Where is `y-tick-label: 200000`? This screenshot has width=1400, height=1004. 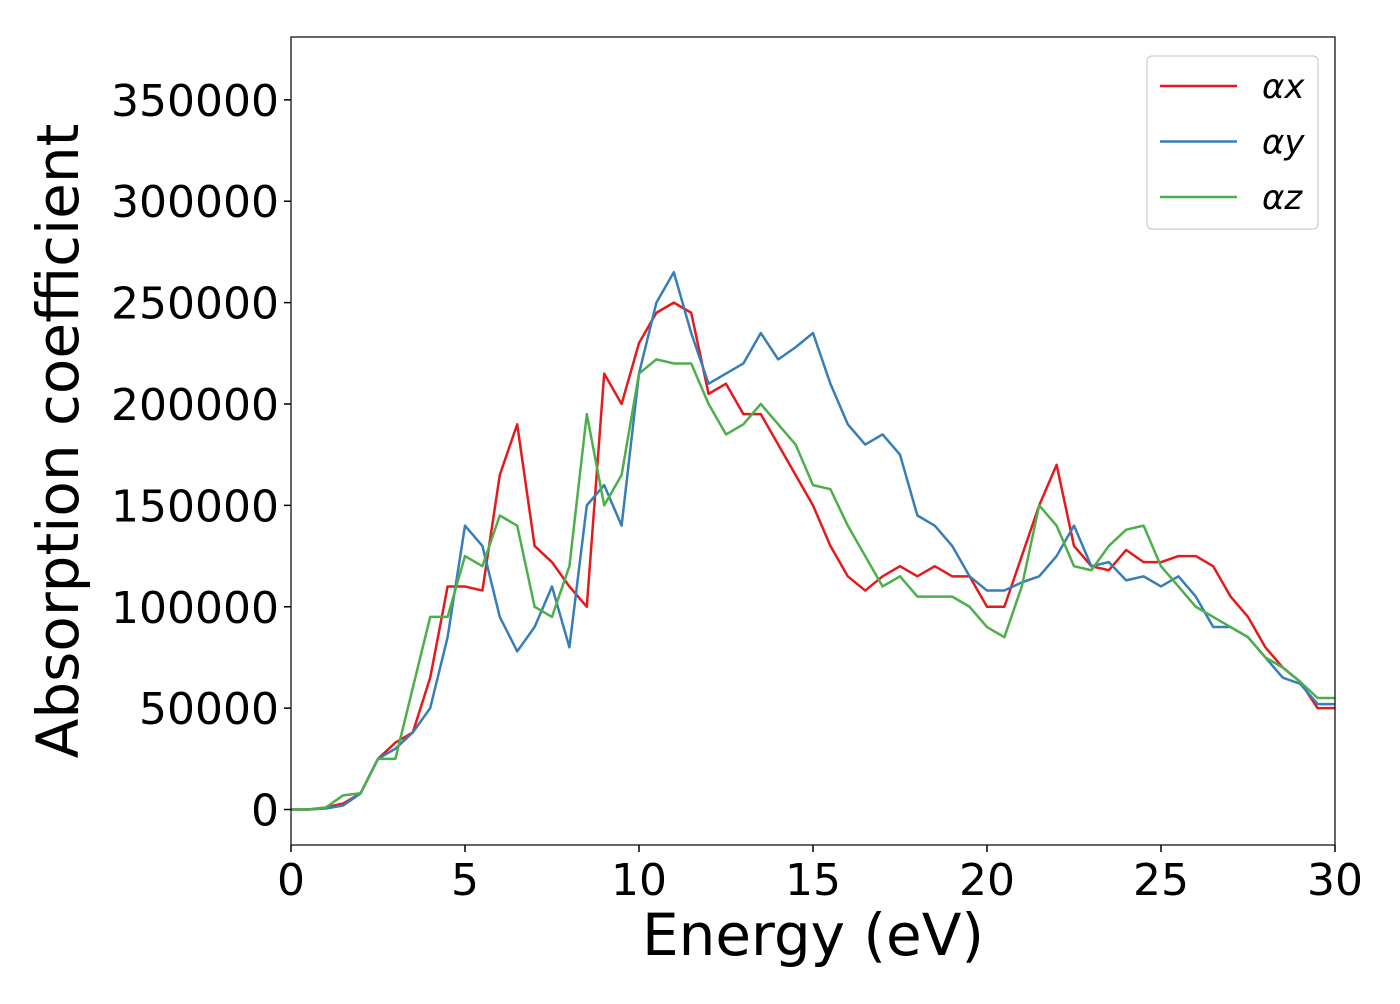
y-tick-label: 200000 is located at coordinates (195, 405).